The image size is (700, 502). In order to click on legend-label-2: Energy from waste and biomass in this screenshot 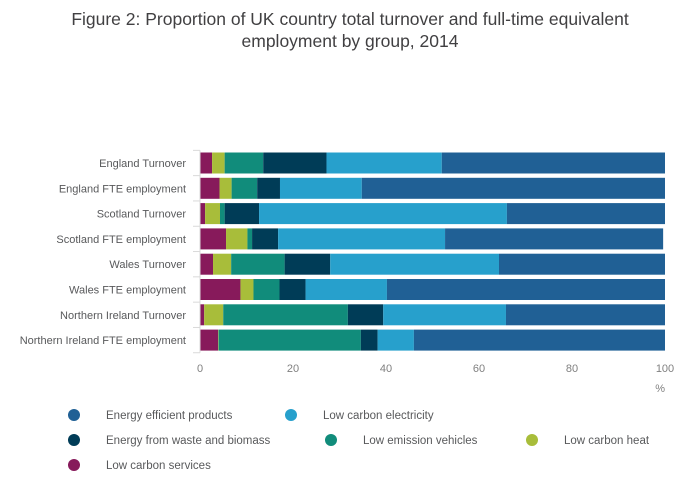, I will do `click(188, 441)`.